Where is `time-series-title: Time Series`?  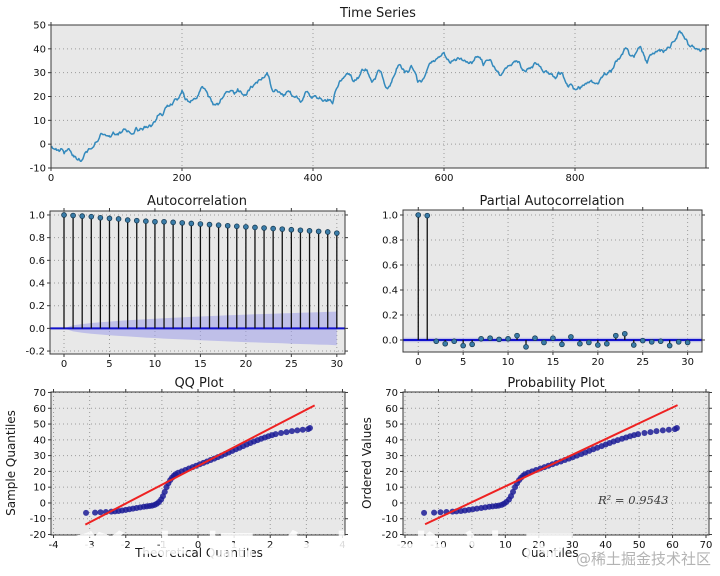 time-series-title: Time Series is located at coordinates (377, 13).